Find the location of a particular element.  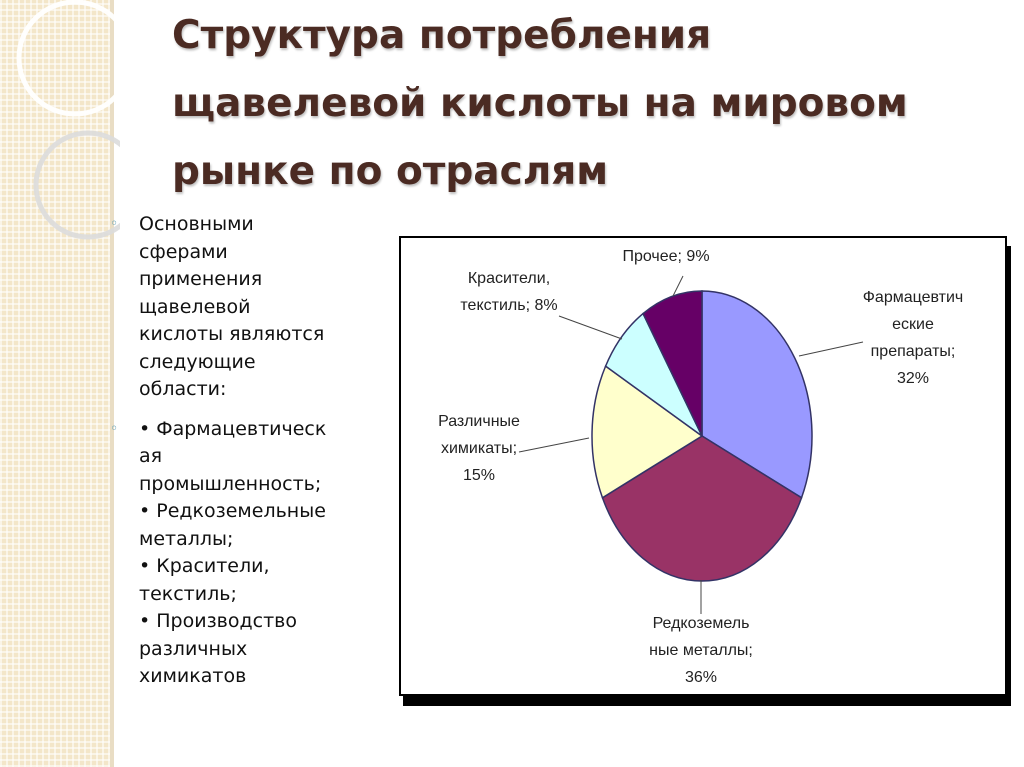

slice-label-line: Различные is located at coordinates (479, 421).